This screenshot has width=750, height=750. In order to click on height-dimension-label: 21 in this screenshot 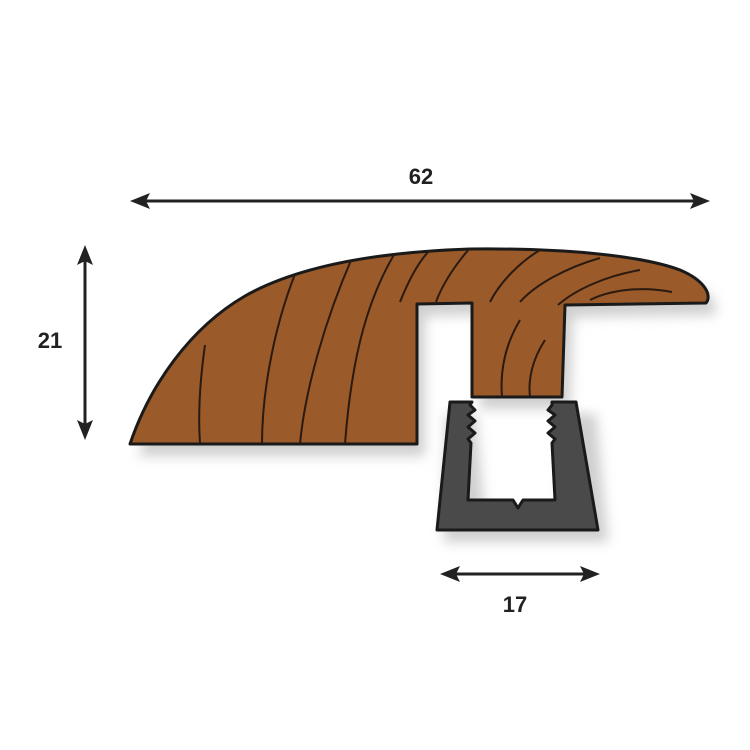, I will do `click(50, 340)`.